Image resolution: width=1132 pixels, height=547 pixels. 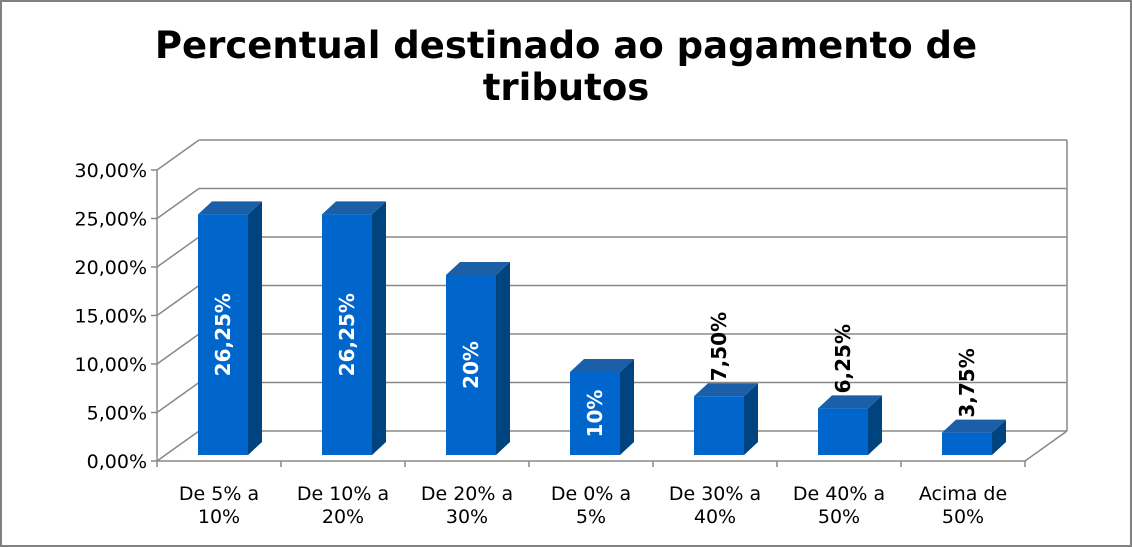 What do you see at coordinates (117, 414) in the screenshot?
I see `y-tick-label: 5,00%` at bounding box center [117, 414].